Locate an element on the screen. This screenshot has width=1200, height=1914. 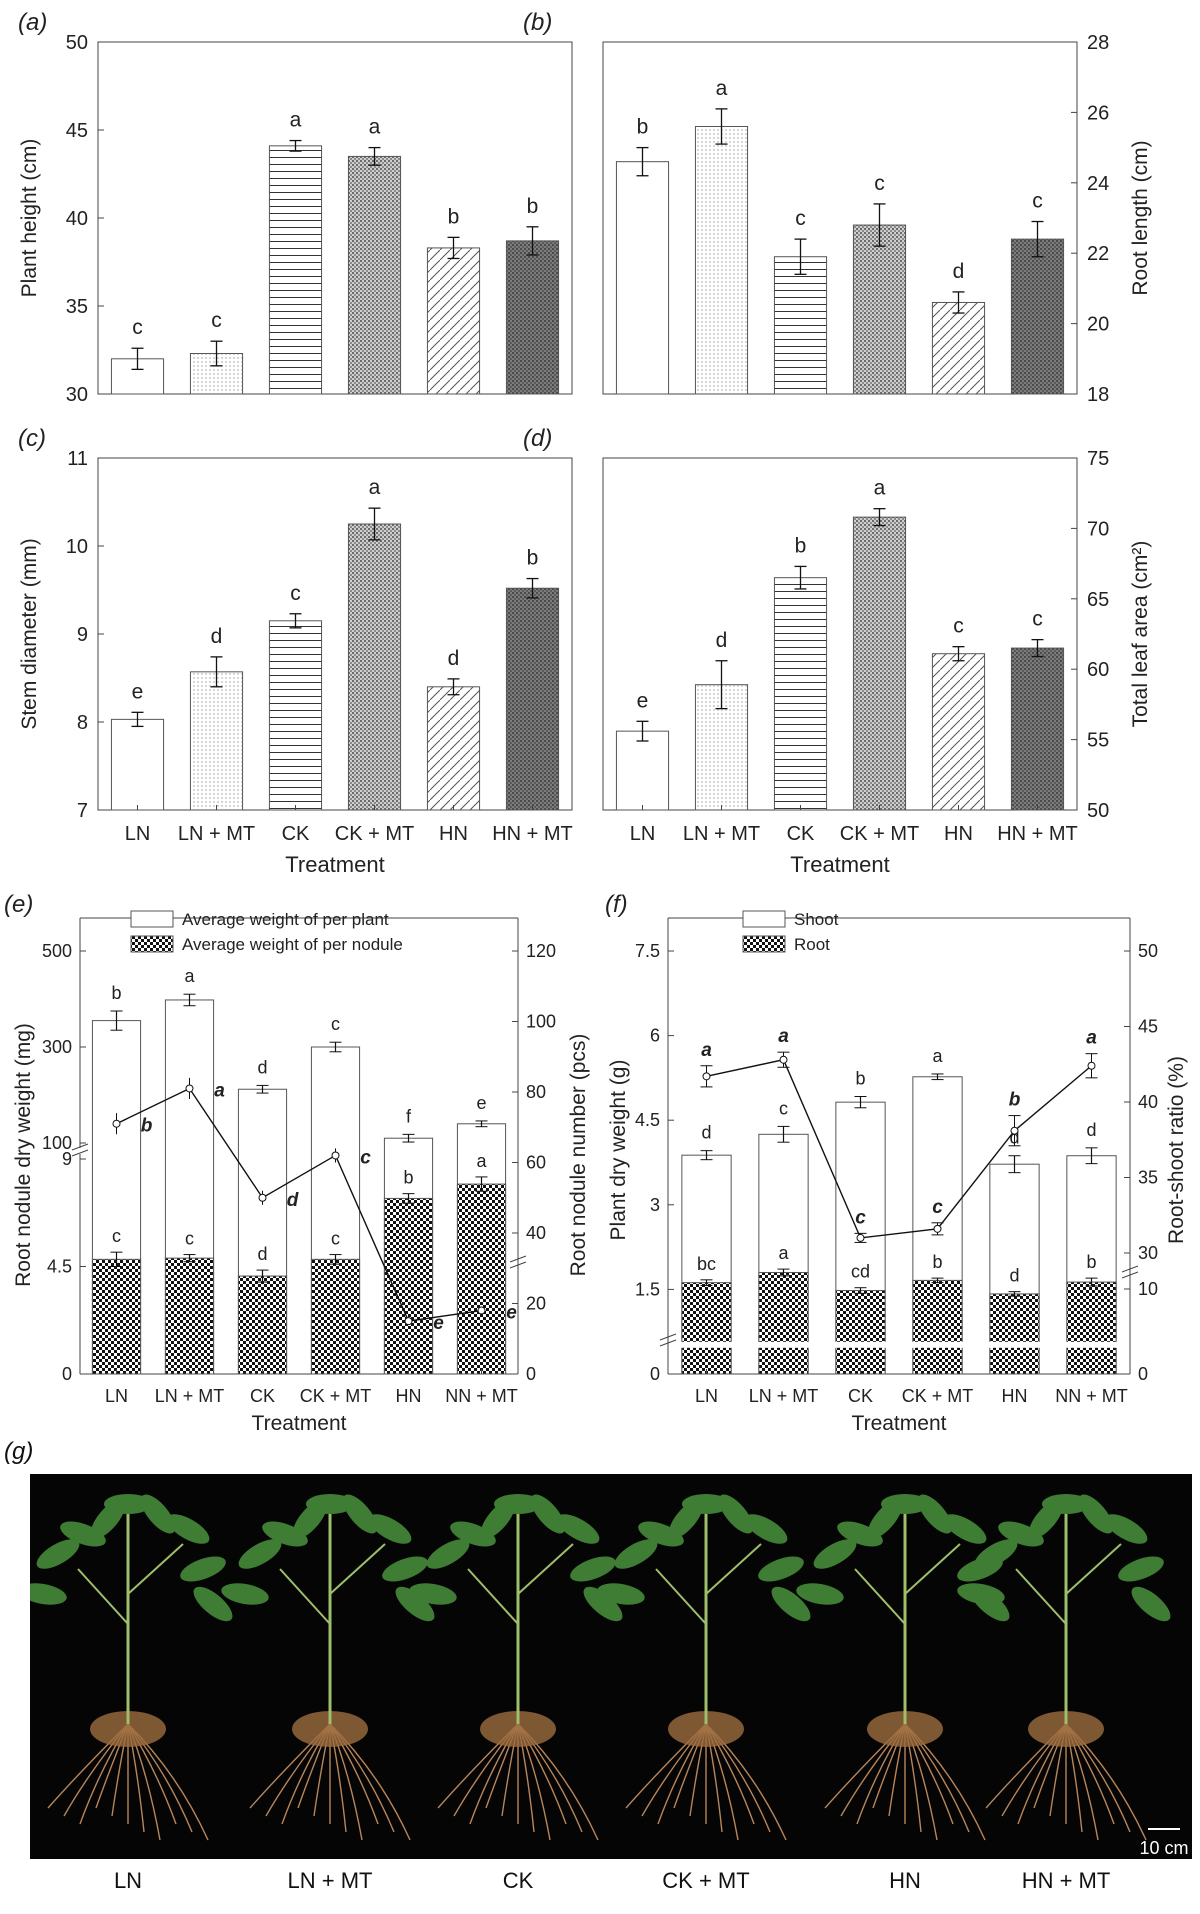
root-shoot-ratio-point is located at coordinates (1014, 1130).